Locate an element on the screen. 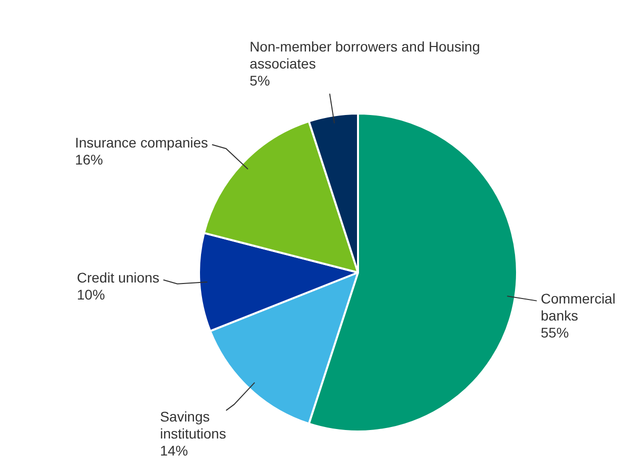  data-label: 16% is located at coordinates (89, 159).